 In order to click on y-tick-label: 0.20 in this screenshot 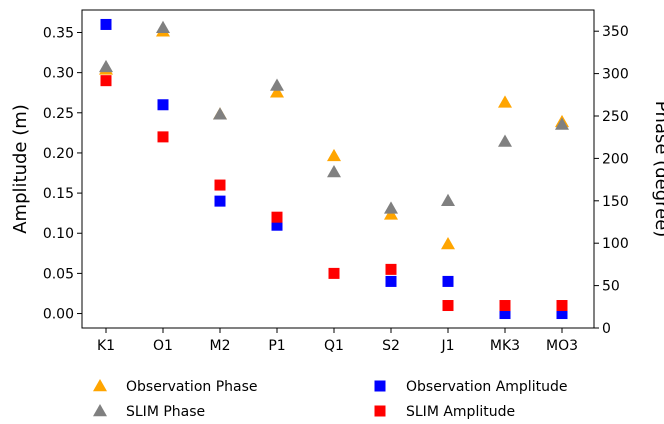, I will do `click(58, 154)`.